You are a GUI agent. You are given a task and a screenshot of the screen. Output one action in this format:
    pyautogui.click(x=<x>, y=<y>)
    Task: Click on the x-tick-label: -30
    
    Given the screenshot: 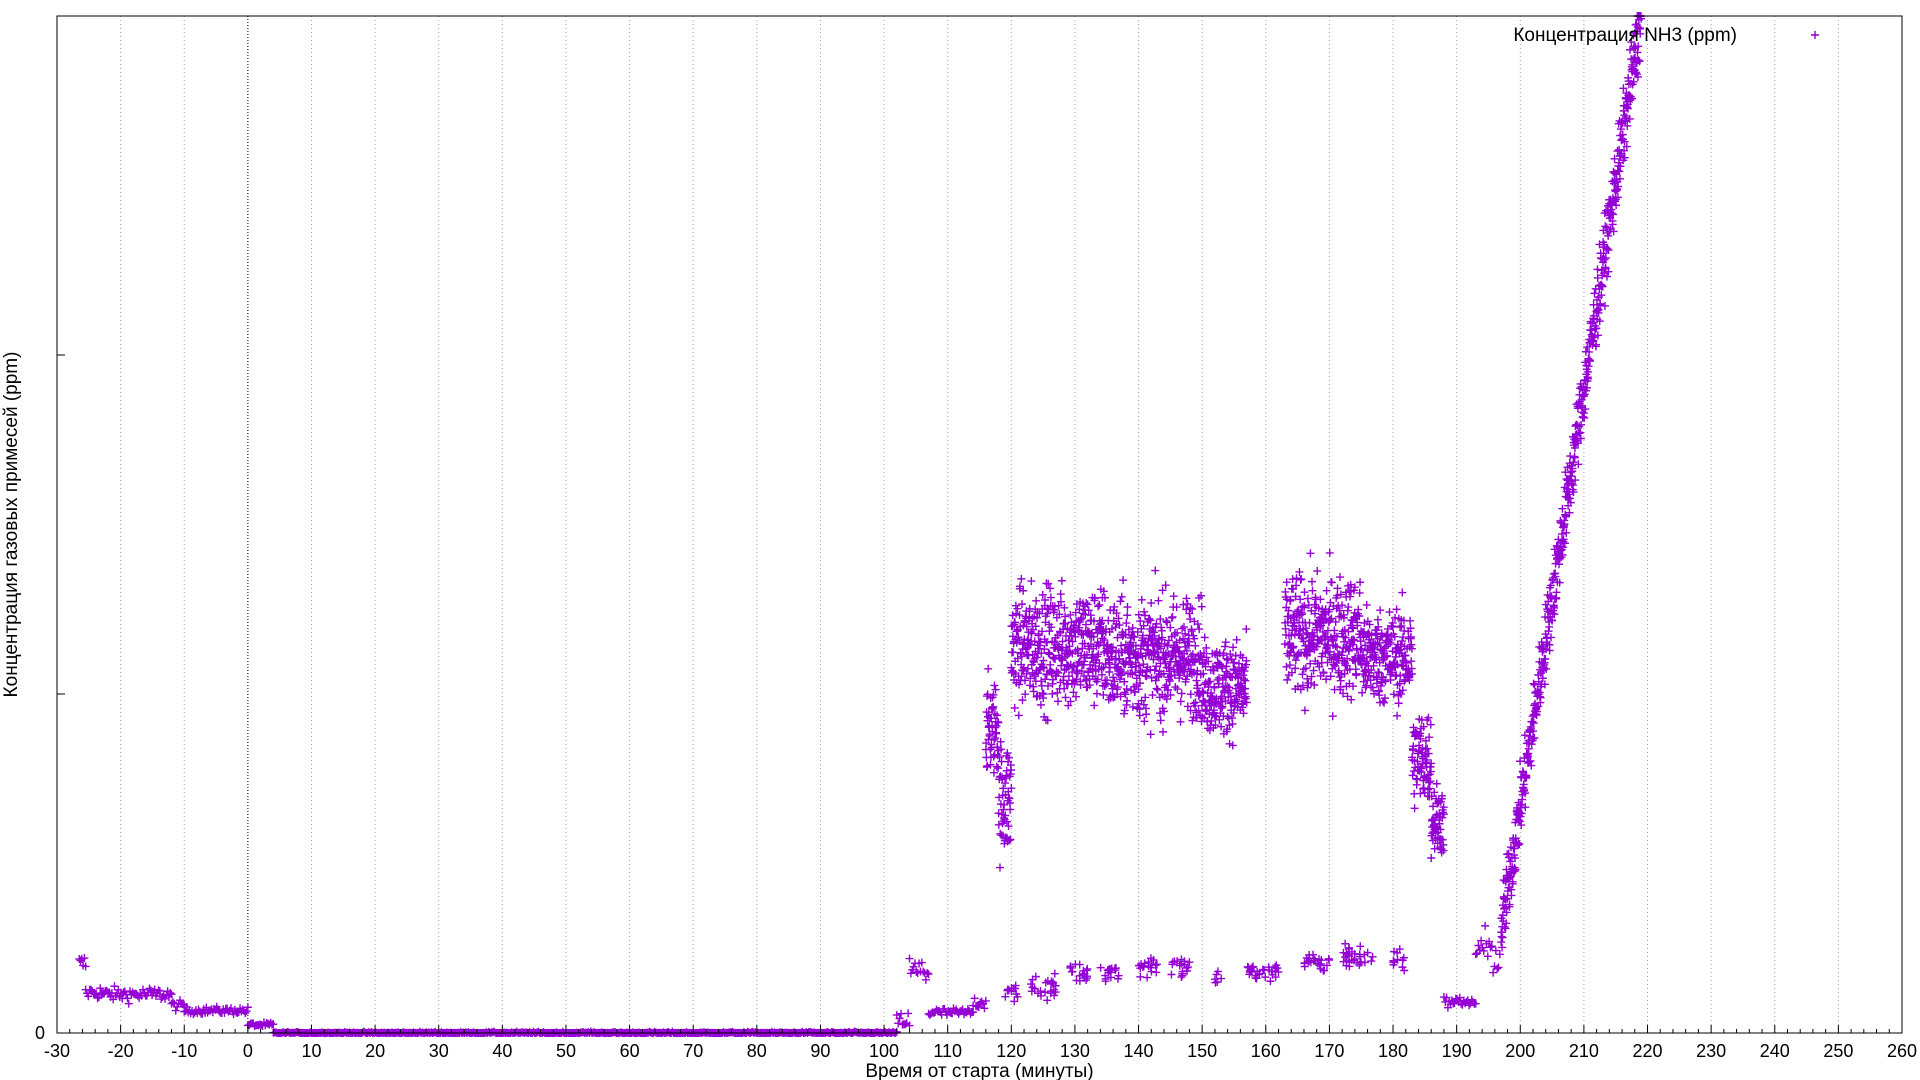 What is the action you would take?
    pyautogui.click(x=57, y=1051)
    